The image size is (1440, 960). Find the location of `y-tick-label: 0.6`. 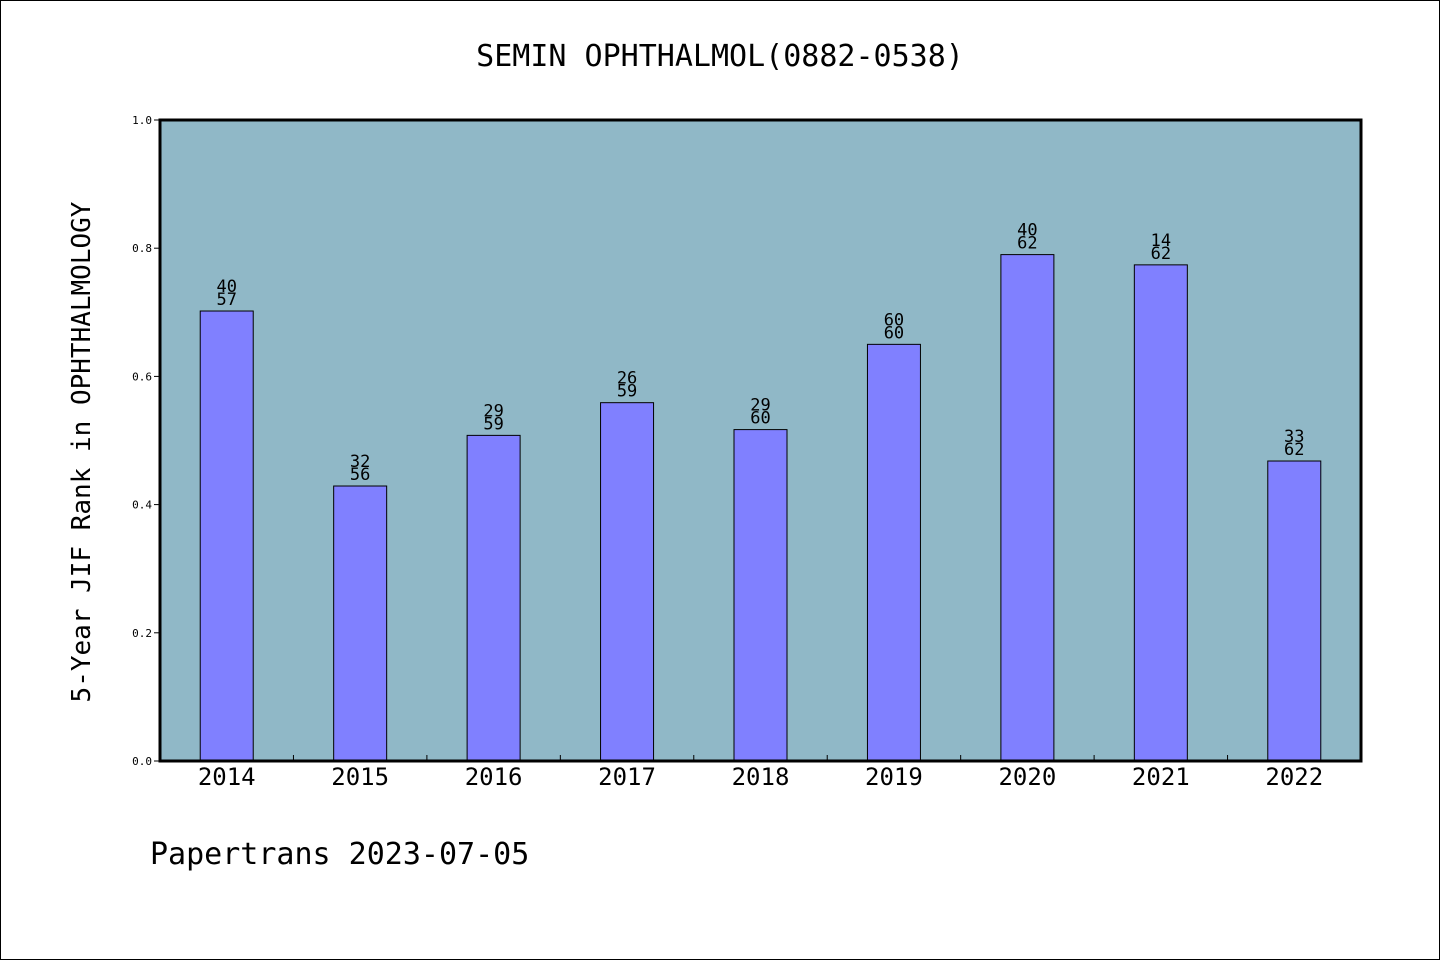

y-tick-label: 0.6 is located at coordinates (142, 376).